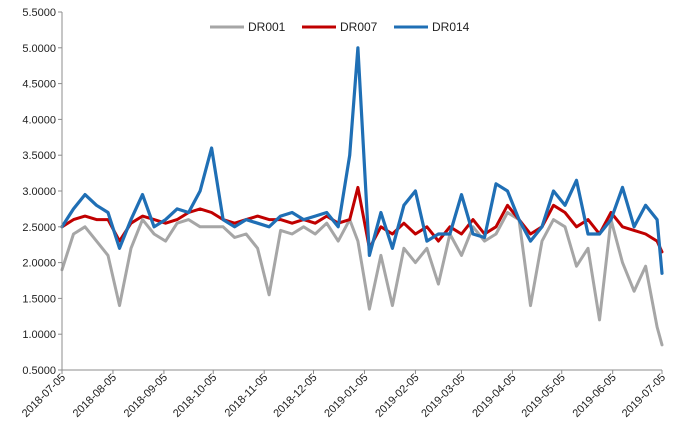  What do you see at coordinates (39, 371) in the screenshot?
I see `y-tick-label: 0.5000` at bounding box center [39, 371].